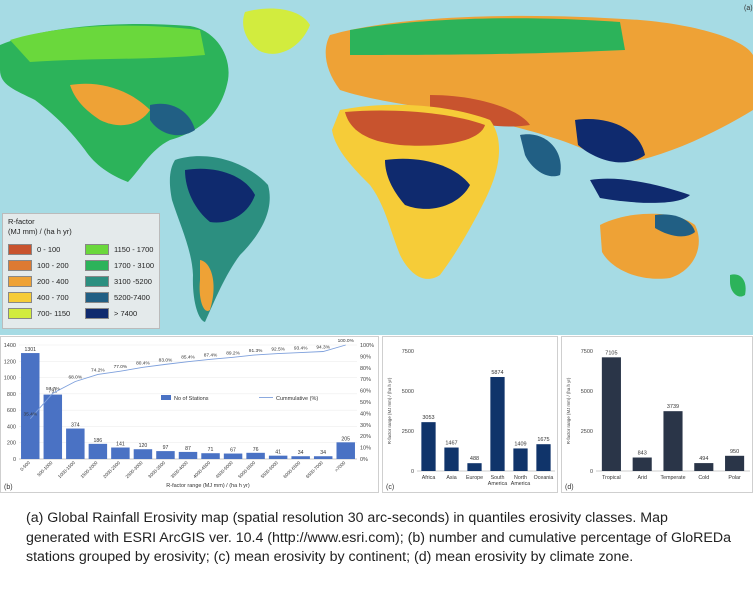 The width and height of the screenshot is (753, 600). What do you see at coordinates (30, 350) in the screenshot?
I see `bar-value-label: 1301` at bounding box center [30, 350].